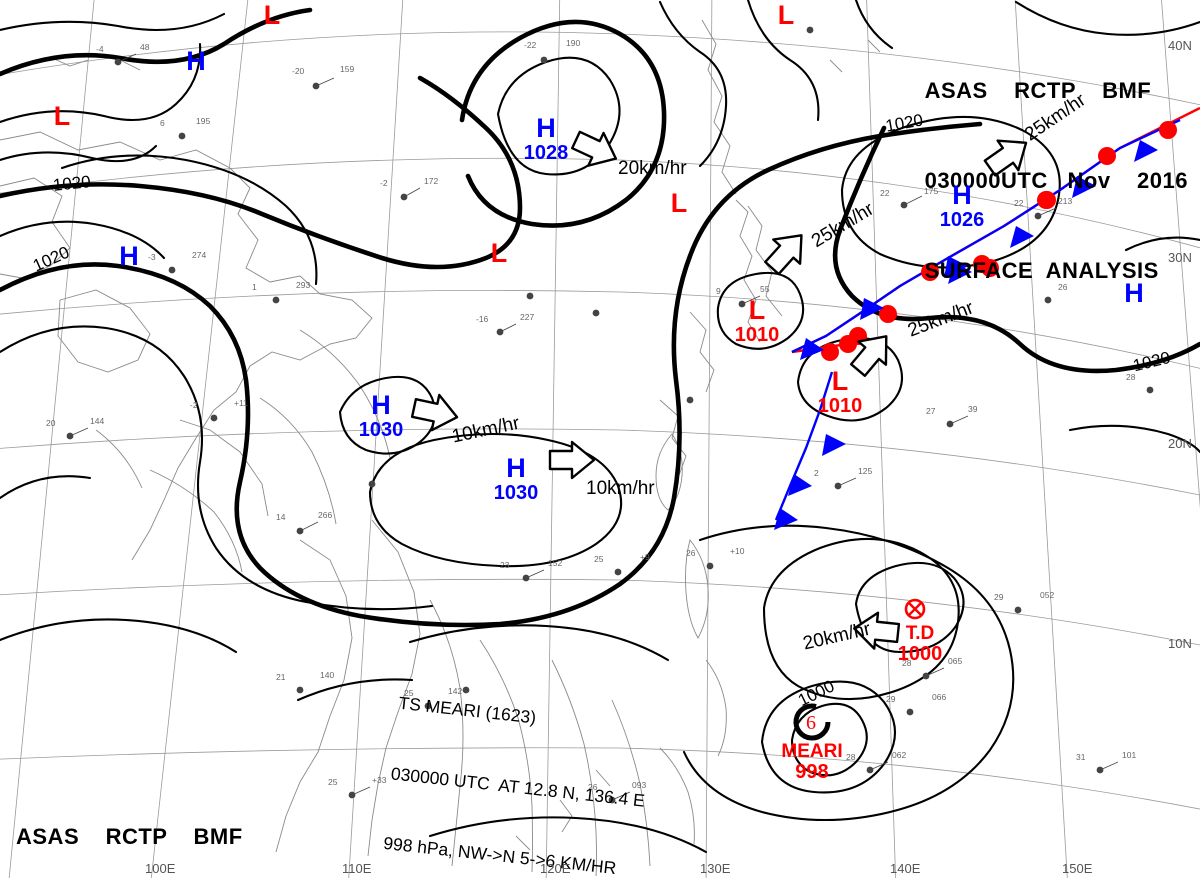  I want to click on svg-text: 144, so click(97, 421).